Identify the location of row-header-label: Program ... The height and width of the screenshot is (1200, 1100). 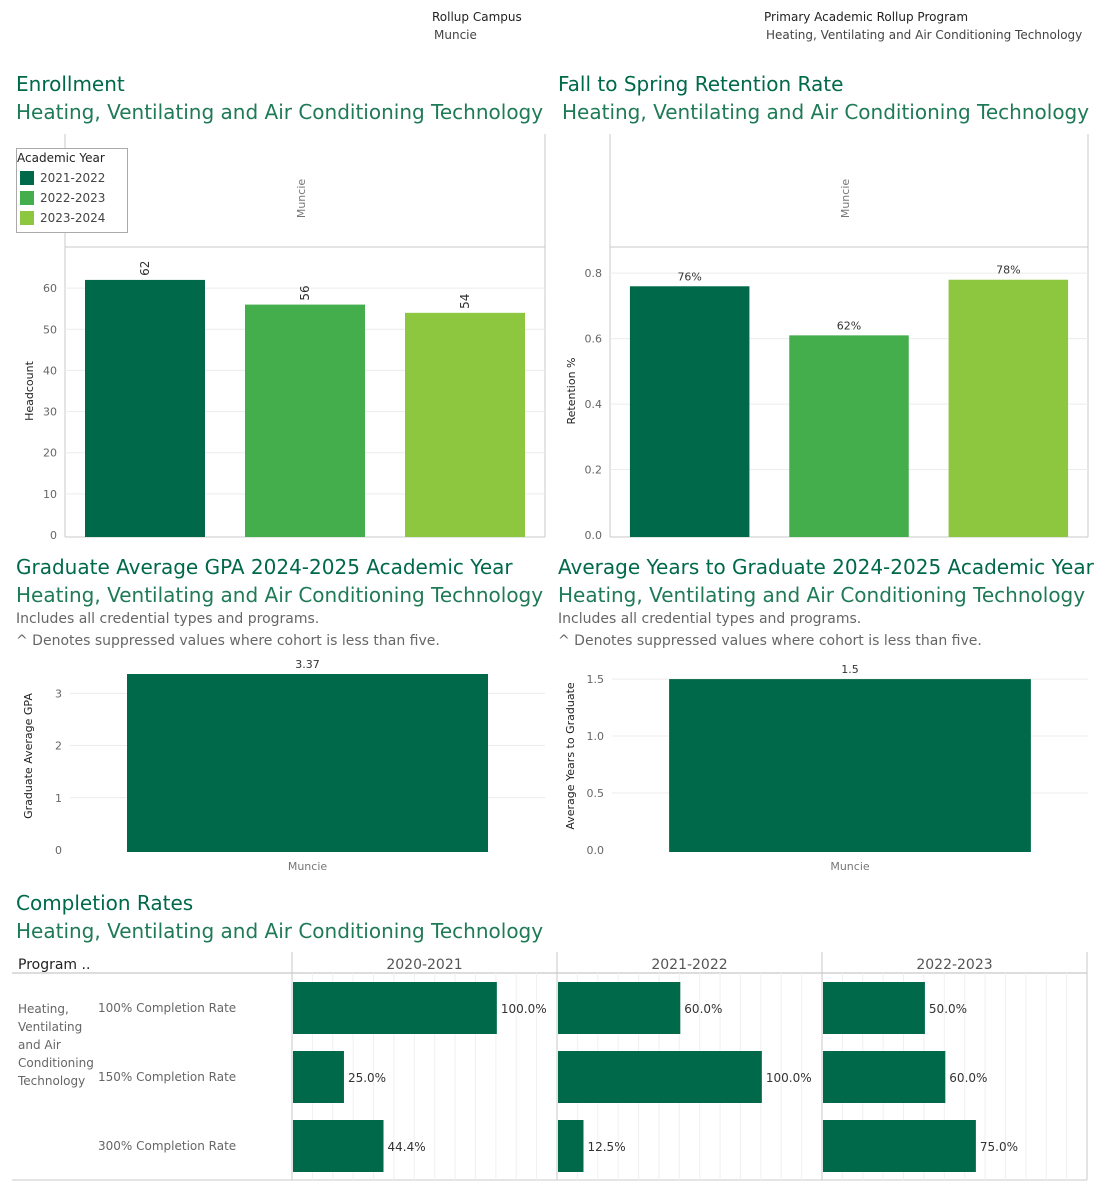
(54, 965).